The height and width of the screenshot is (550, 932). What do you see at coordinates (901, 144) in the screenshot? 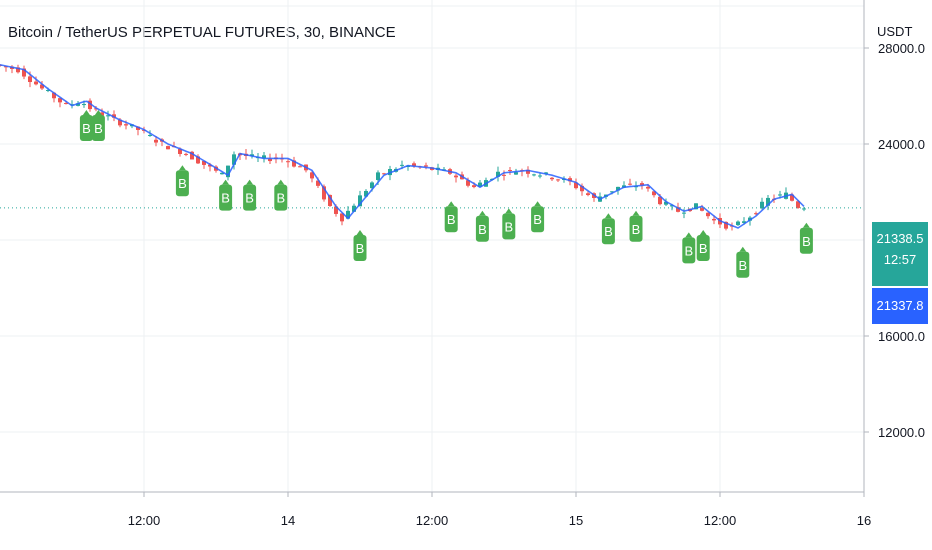
I see `price-tick-label: 24000.0` at bounding box center [901, 144].